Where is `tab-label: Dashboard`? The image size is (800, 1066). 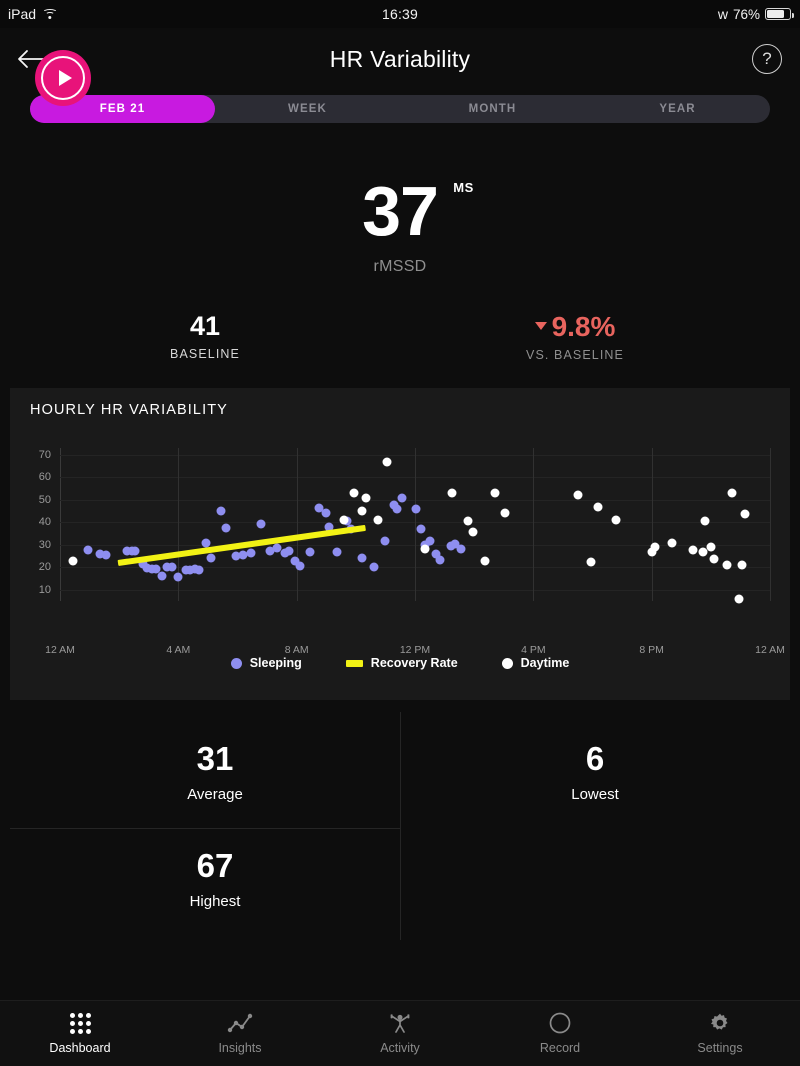
tab-label: Dashboard is located at coordinates (80, 1048).